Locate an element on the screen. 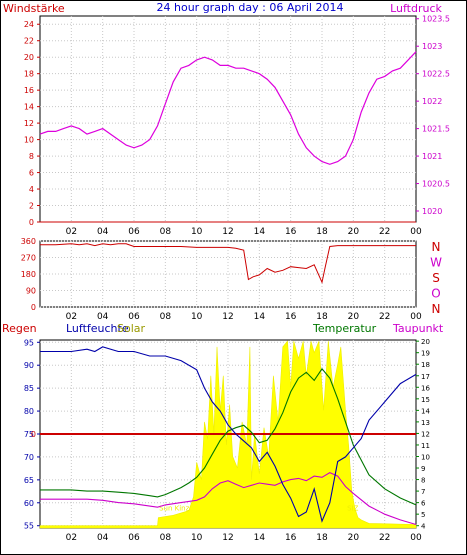  legend-solar: Solar is located at coordinates (131, 328).